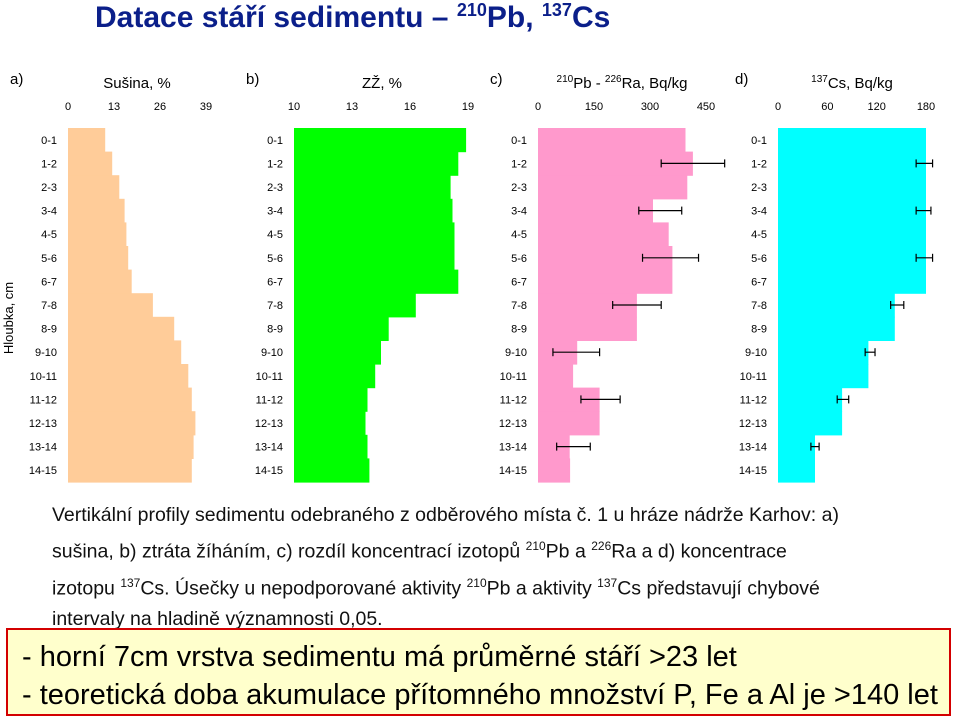  What do you see at coordinates (114, 107) in the screenshot?
I see `tick-label: 13` at bounding box center [114, 107].